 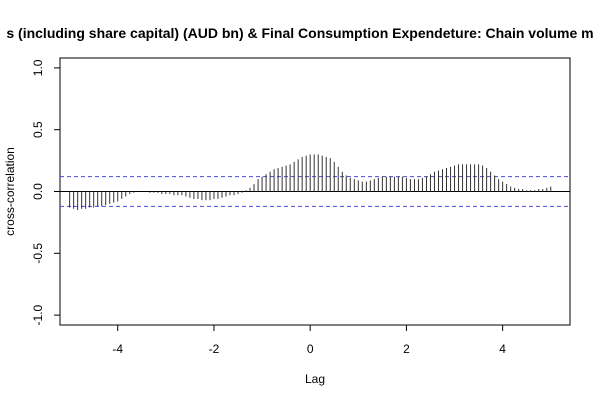 What do you see at coordinates (214, 349) in the screenshot?
I see `x-tick-label: -2` at bounding box center [214, 349].